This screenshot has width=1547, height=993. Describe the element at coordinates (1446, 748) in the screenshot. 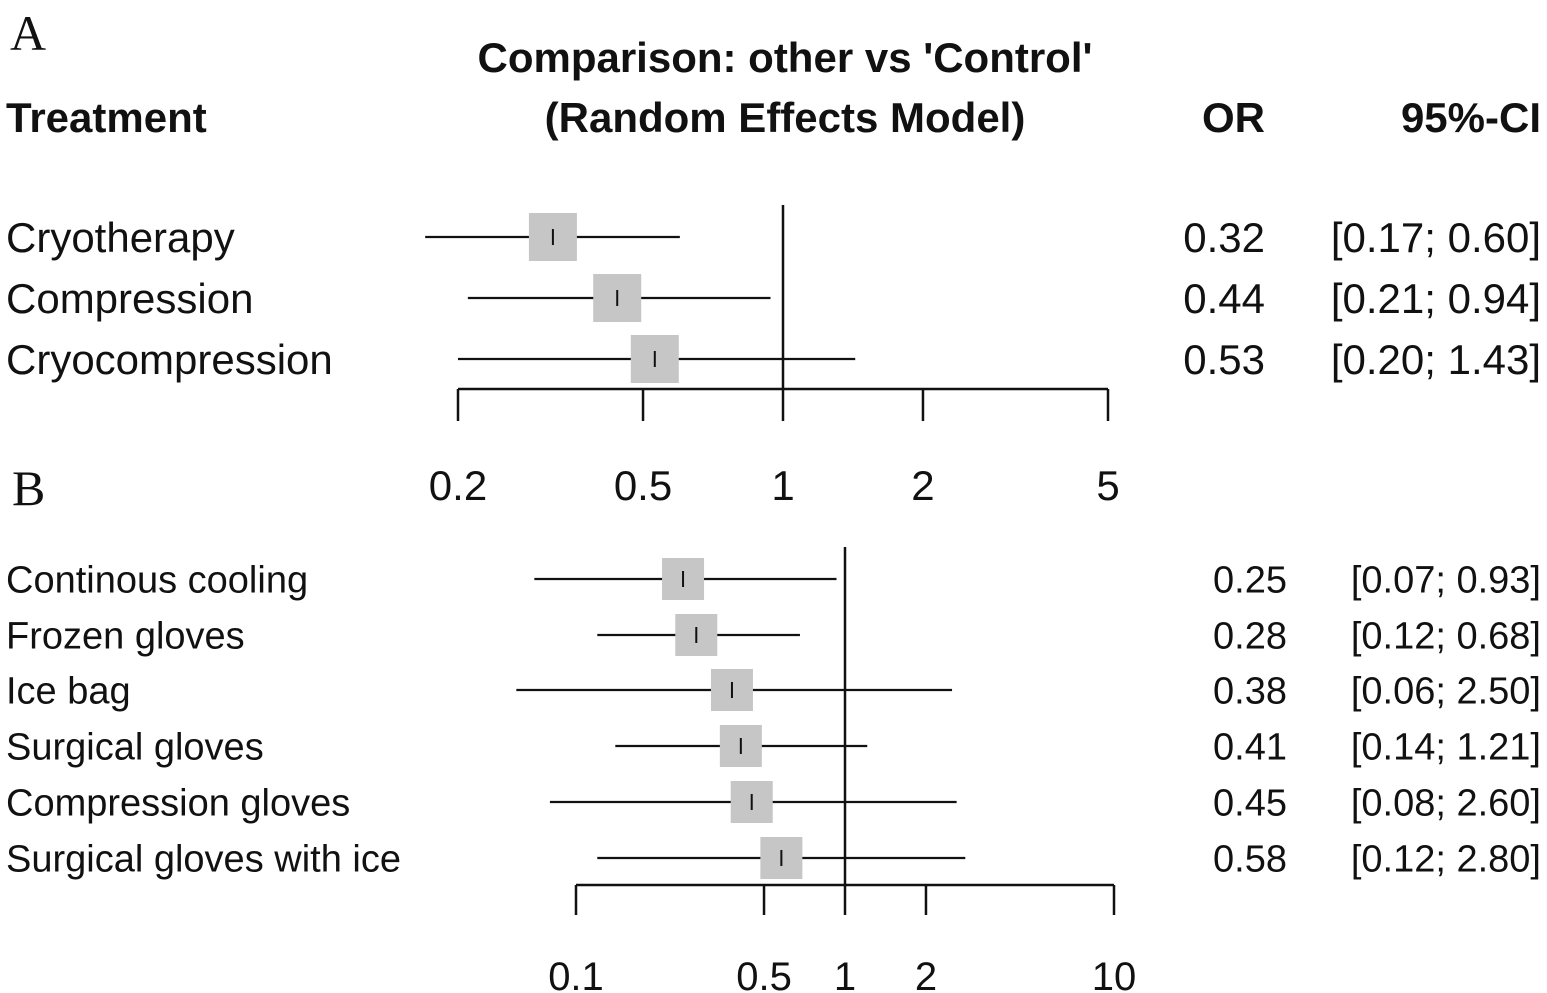

I see `panel-b-ci-value: [0.14; 1.21]` at that location.